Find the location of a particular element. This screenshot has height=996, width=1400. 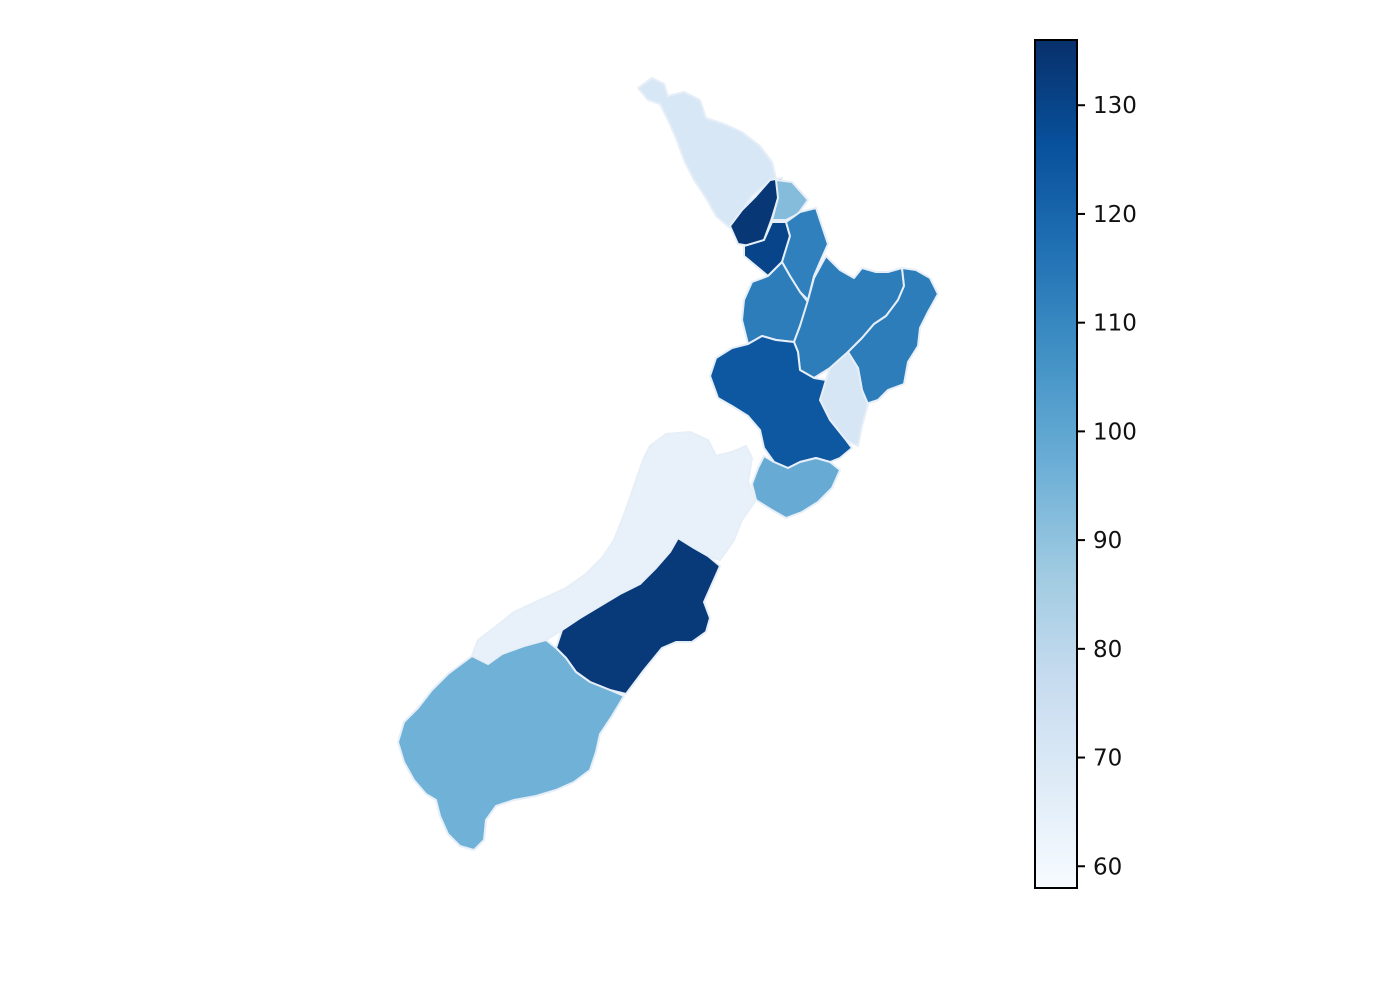

region-wellington is located at coordinates (796, 487).